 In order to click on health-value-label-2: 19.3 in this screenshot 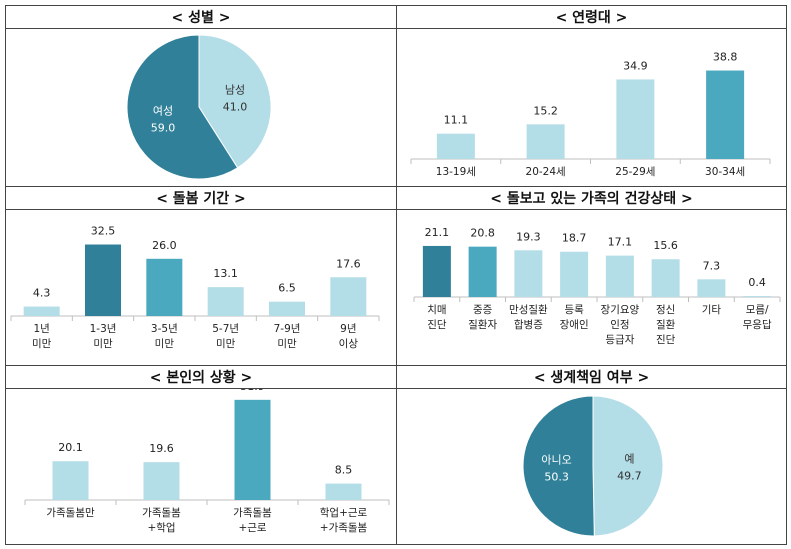, I will do `click(528, 236)`.